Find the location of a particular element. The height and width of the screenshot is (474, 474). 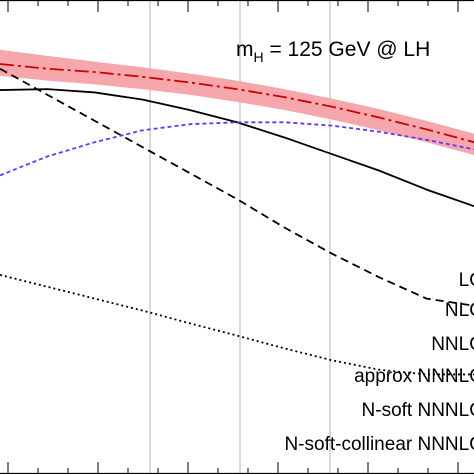

legend-entry-nnlo: NNLO is located at coordinates (452, 344).